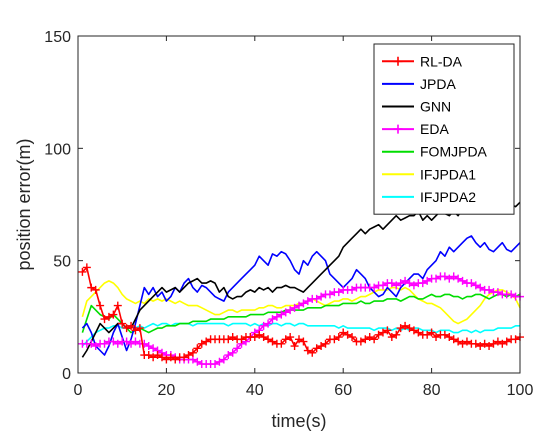 Image resolution: width=550 pixels, height=442 pixels. What do you see at coordinates (438, 84) in the screenshot?
I see `legend-label: JPDA` at bounding box center [438, 84].